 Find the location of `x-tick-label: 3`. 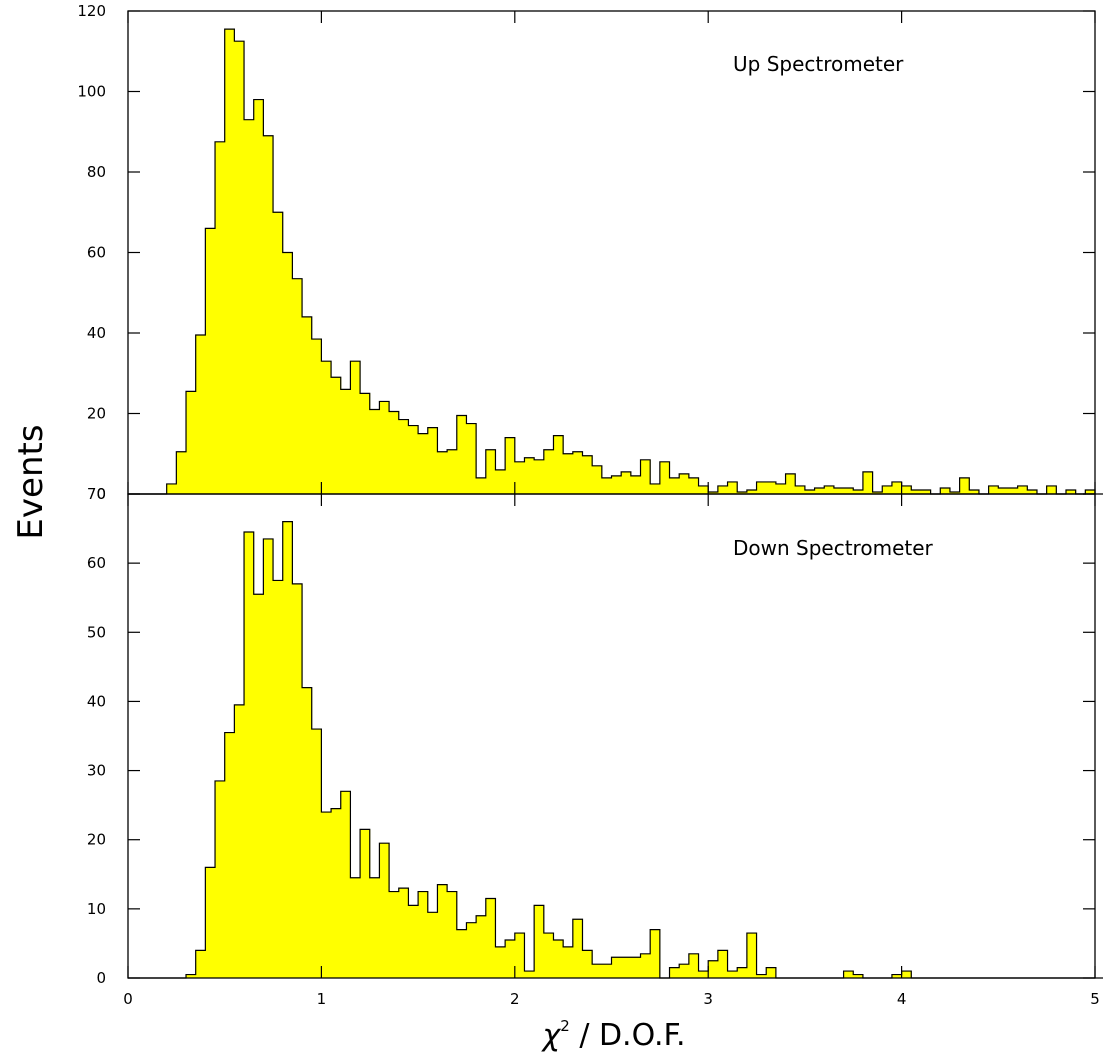

x-tick-label: 3 is located at coordinates (708, 999).